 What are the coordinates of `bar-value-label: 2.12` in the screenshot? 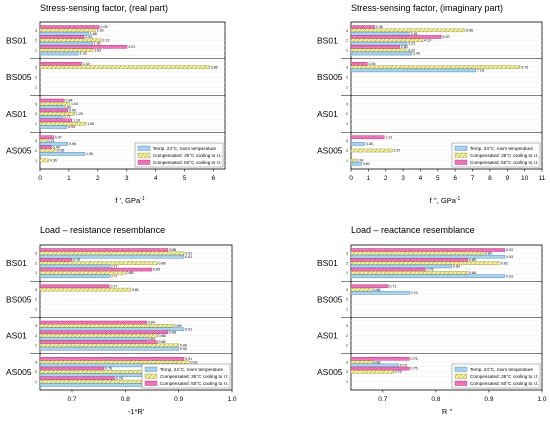 It's located at (105, 40).